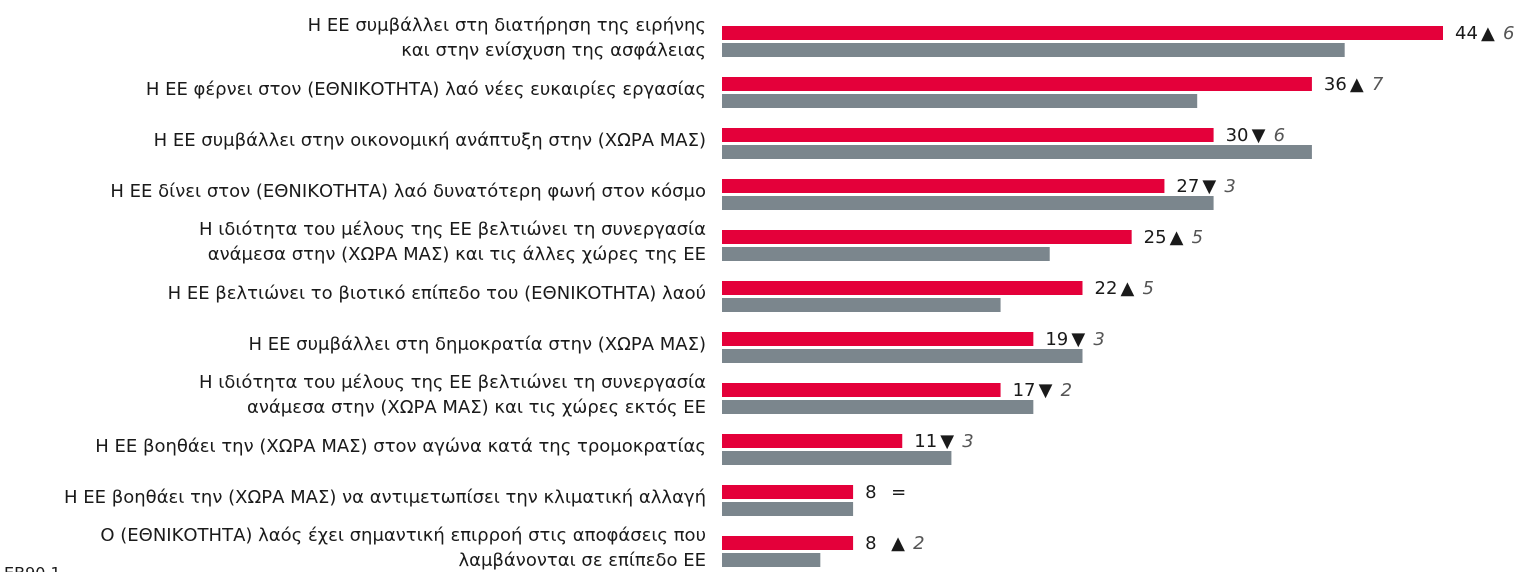 This screenshot has height=576, width=1522. Describe the element at coordinates (32, 568) in the screenshot. I see `source: EB90.1` at that location.